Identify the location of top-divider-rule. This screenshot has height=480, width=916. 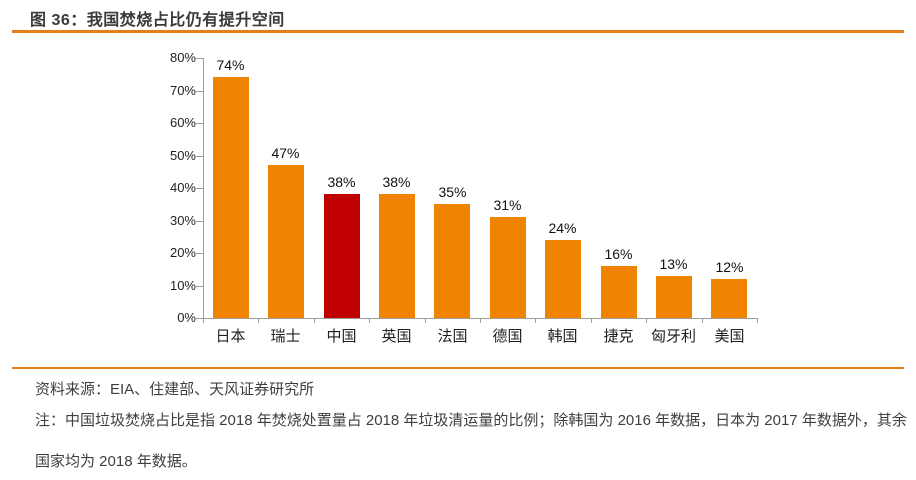
(458, 31).